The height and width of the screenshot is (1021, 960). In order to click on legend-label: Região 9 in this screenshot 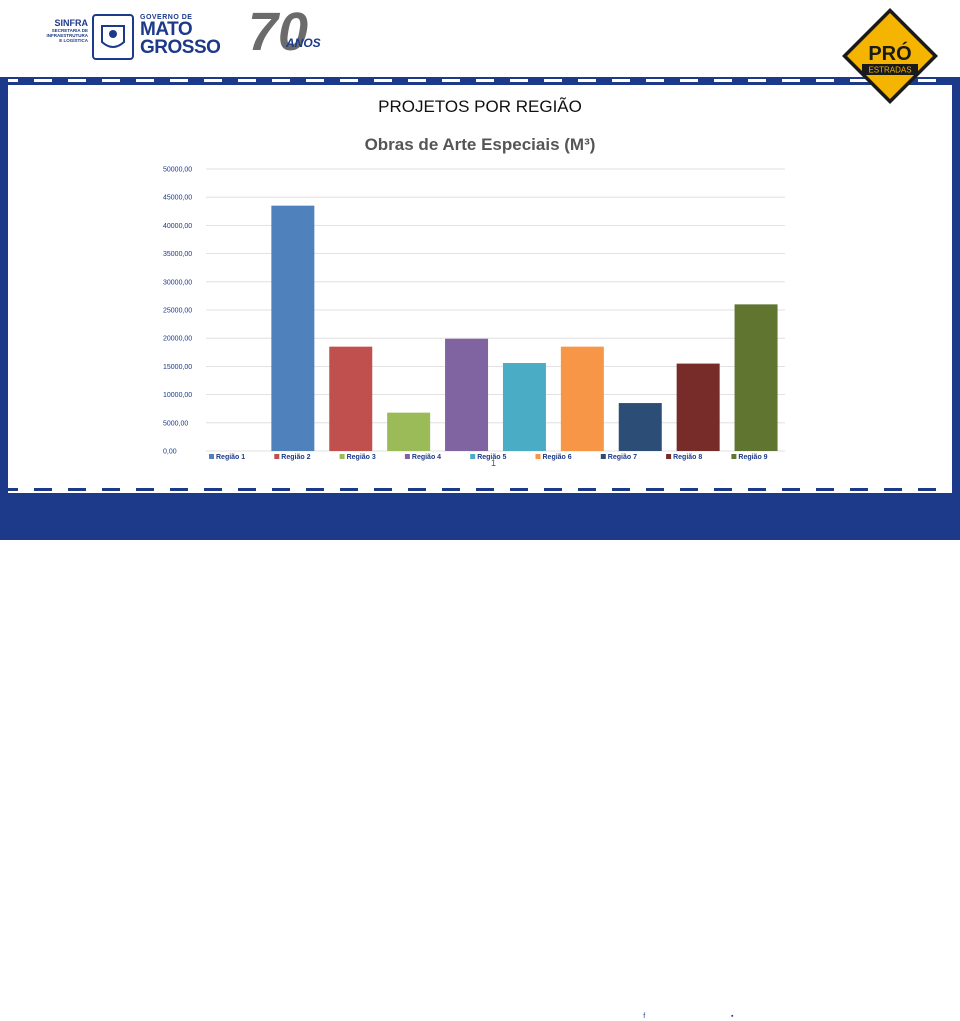, I will do `click(752, 457)`.